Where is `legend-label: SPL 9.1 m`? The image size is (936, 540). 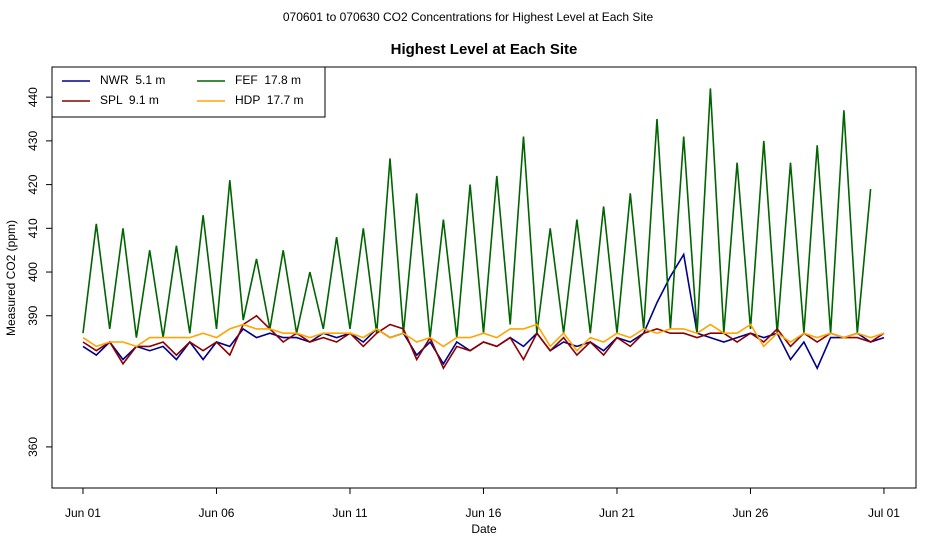
legend-label: SPL 9.1 m is located at coordinates (129, 100).